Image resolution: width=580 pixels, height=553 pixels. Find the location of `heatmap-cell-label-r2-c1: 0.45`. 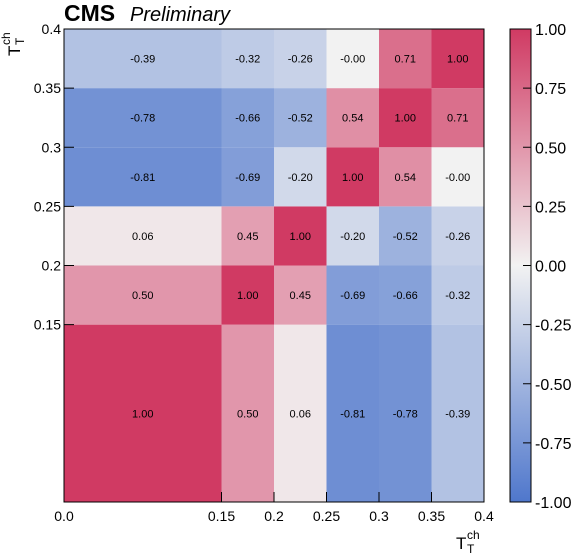

heatmap-cell-label-r2-c1: 0.45 is located at coordinates (247, 237).